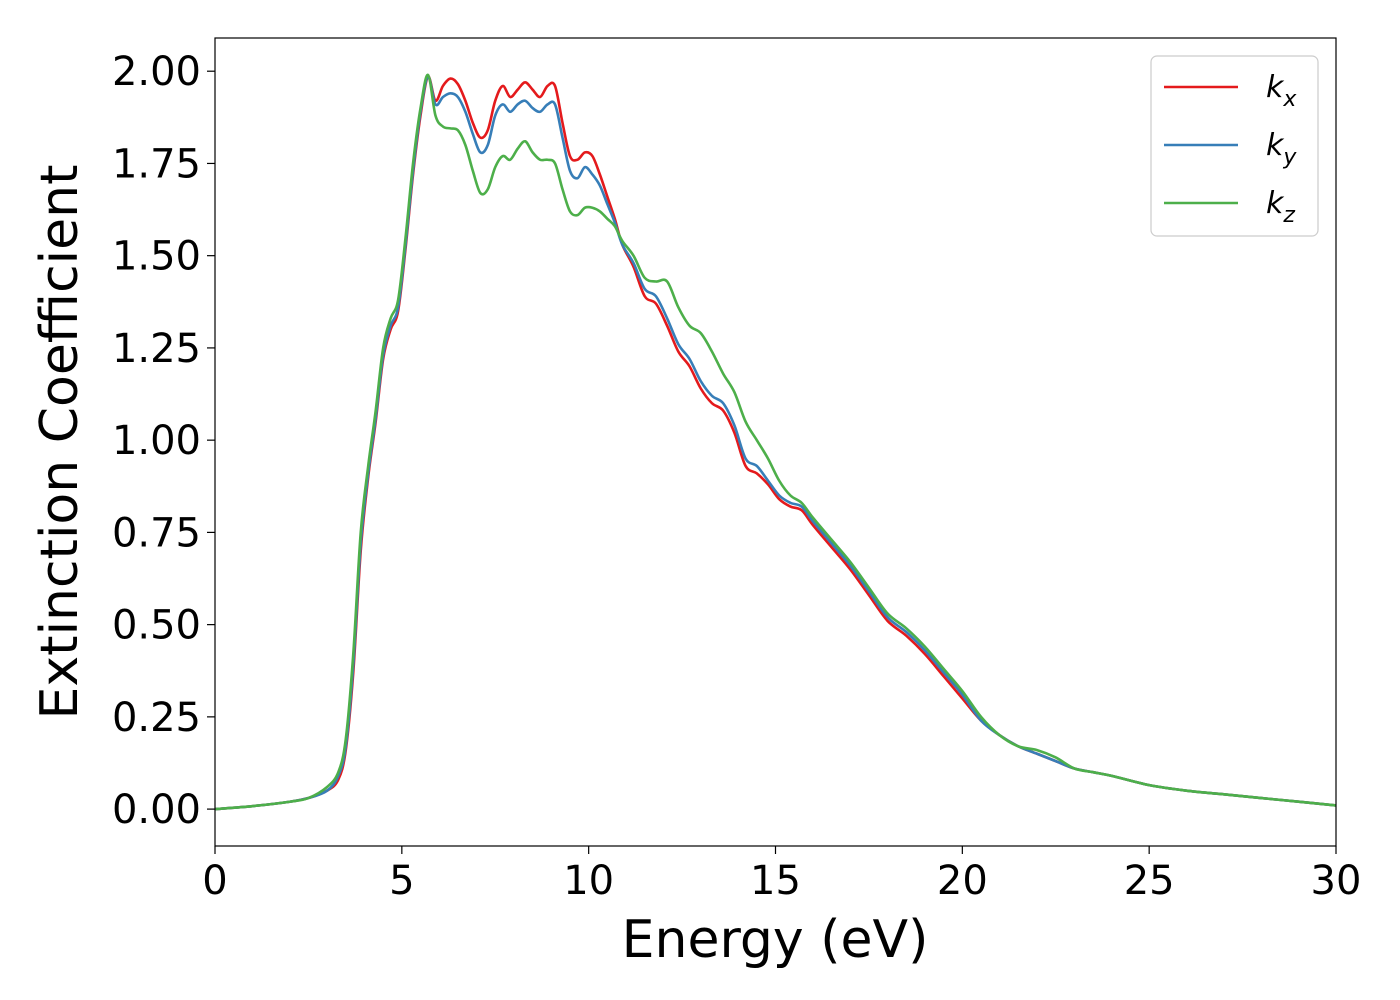 The width and height of the screenshot is (1400, 1000). Describe the element at coordinates (156, 718) in the screenshot. I see `y-tick-label: 0.25` at that location.